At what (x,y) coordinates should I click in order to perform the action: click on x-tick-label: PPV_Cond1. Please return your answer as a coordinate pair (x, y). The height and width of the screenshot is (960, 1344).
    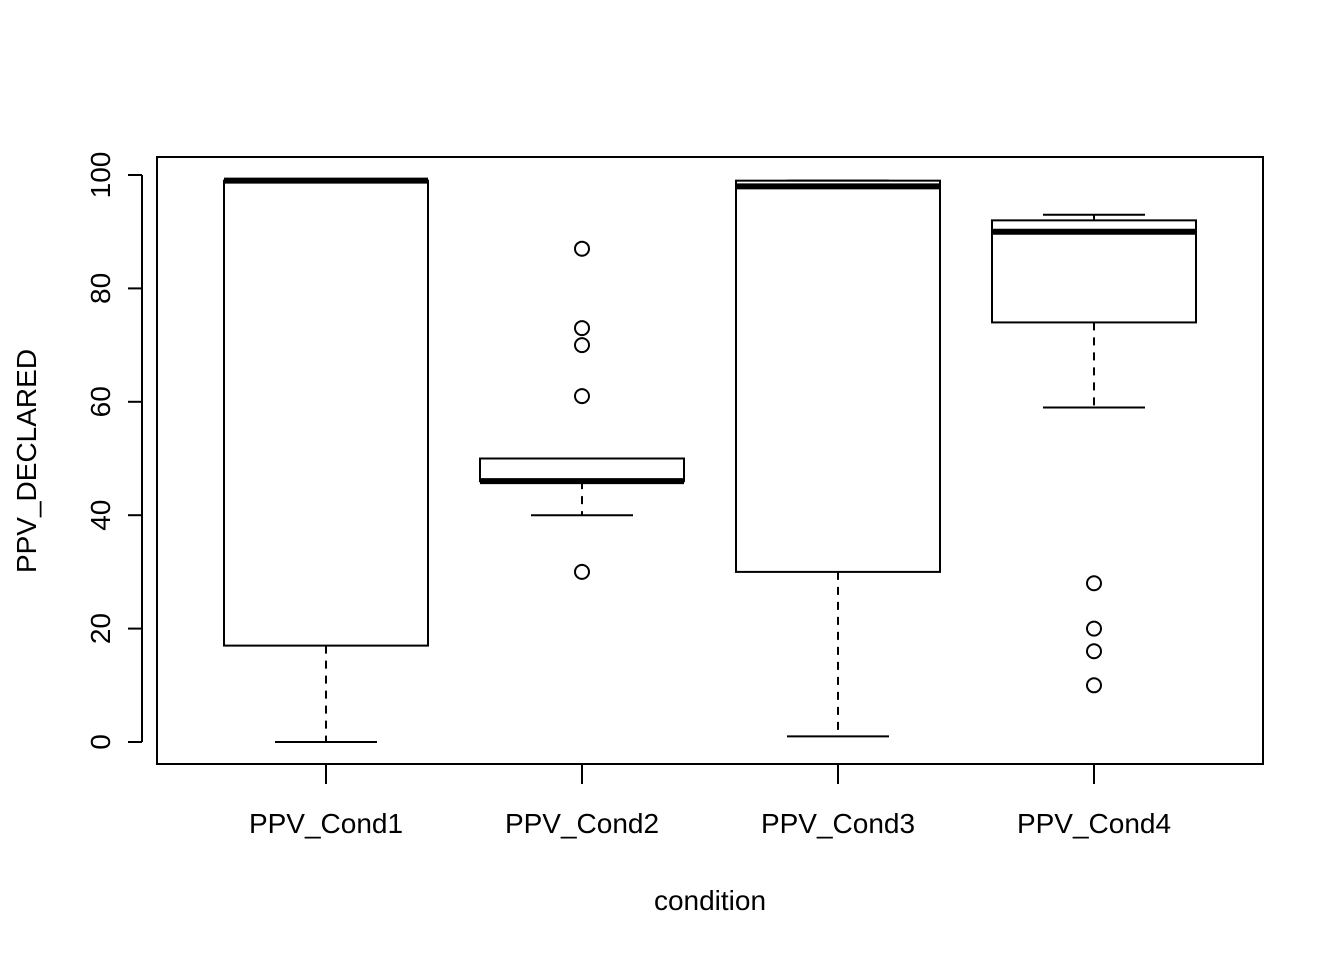
    Looking at the image, I should click on (326, 823).